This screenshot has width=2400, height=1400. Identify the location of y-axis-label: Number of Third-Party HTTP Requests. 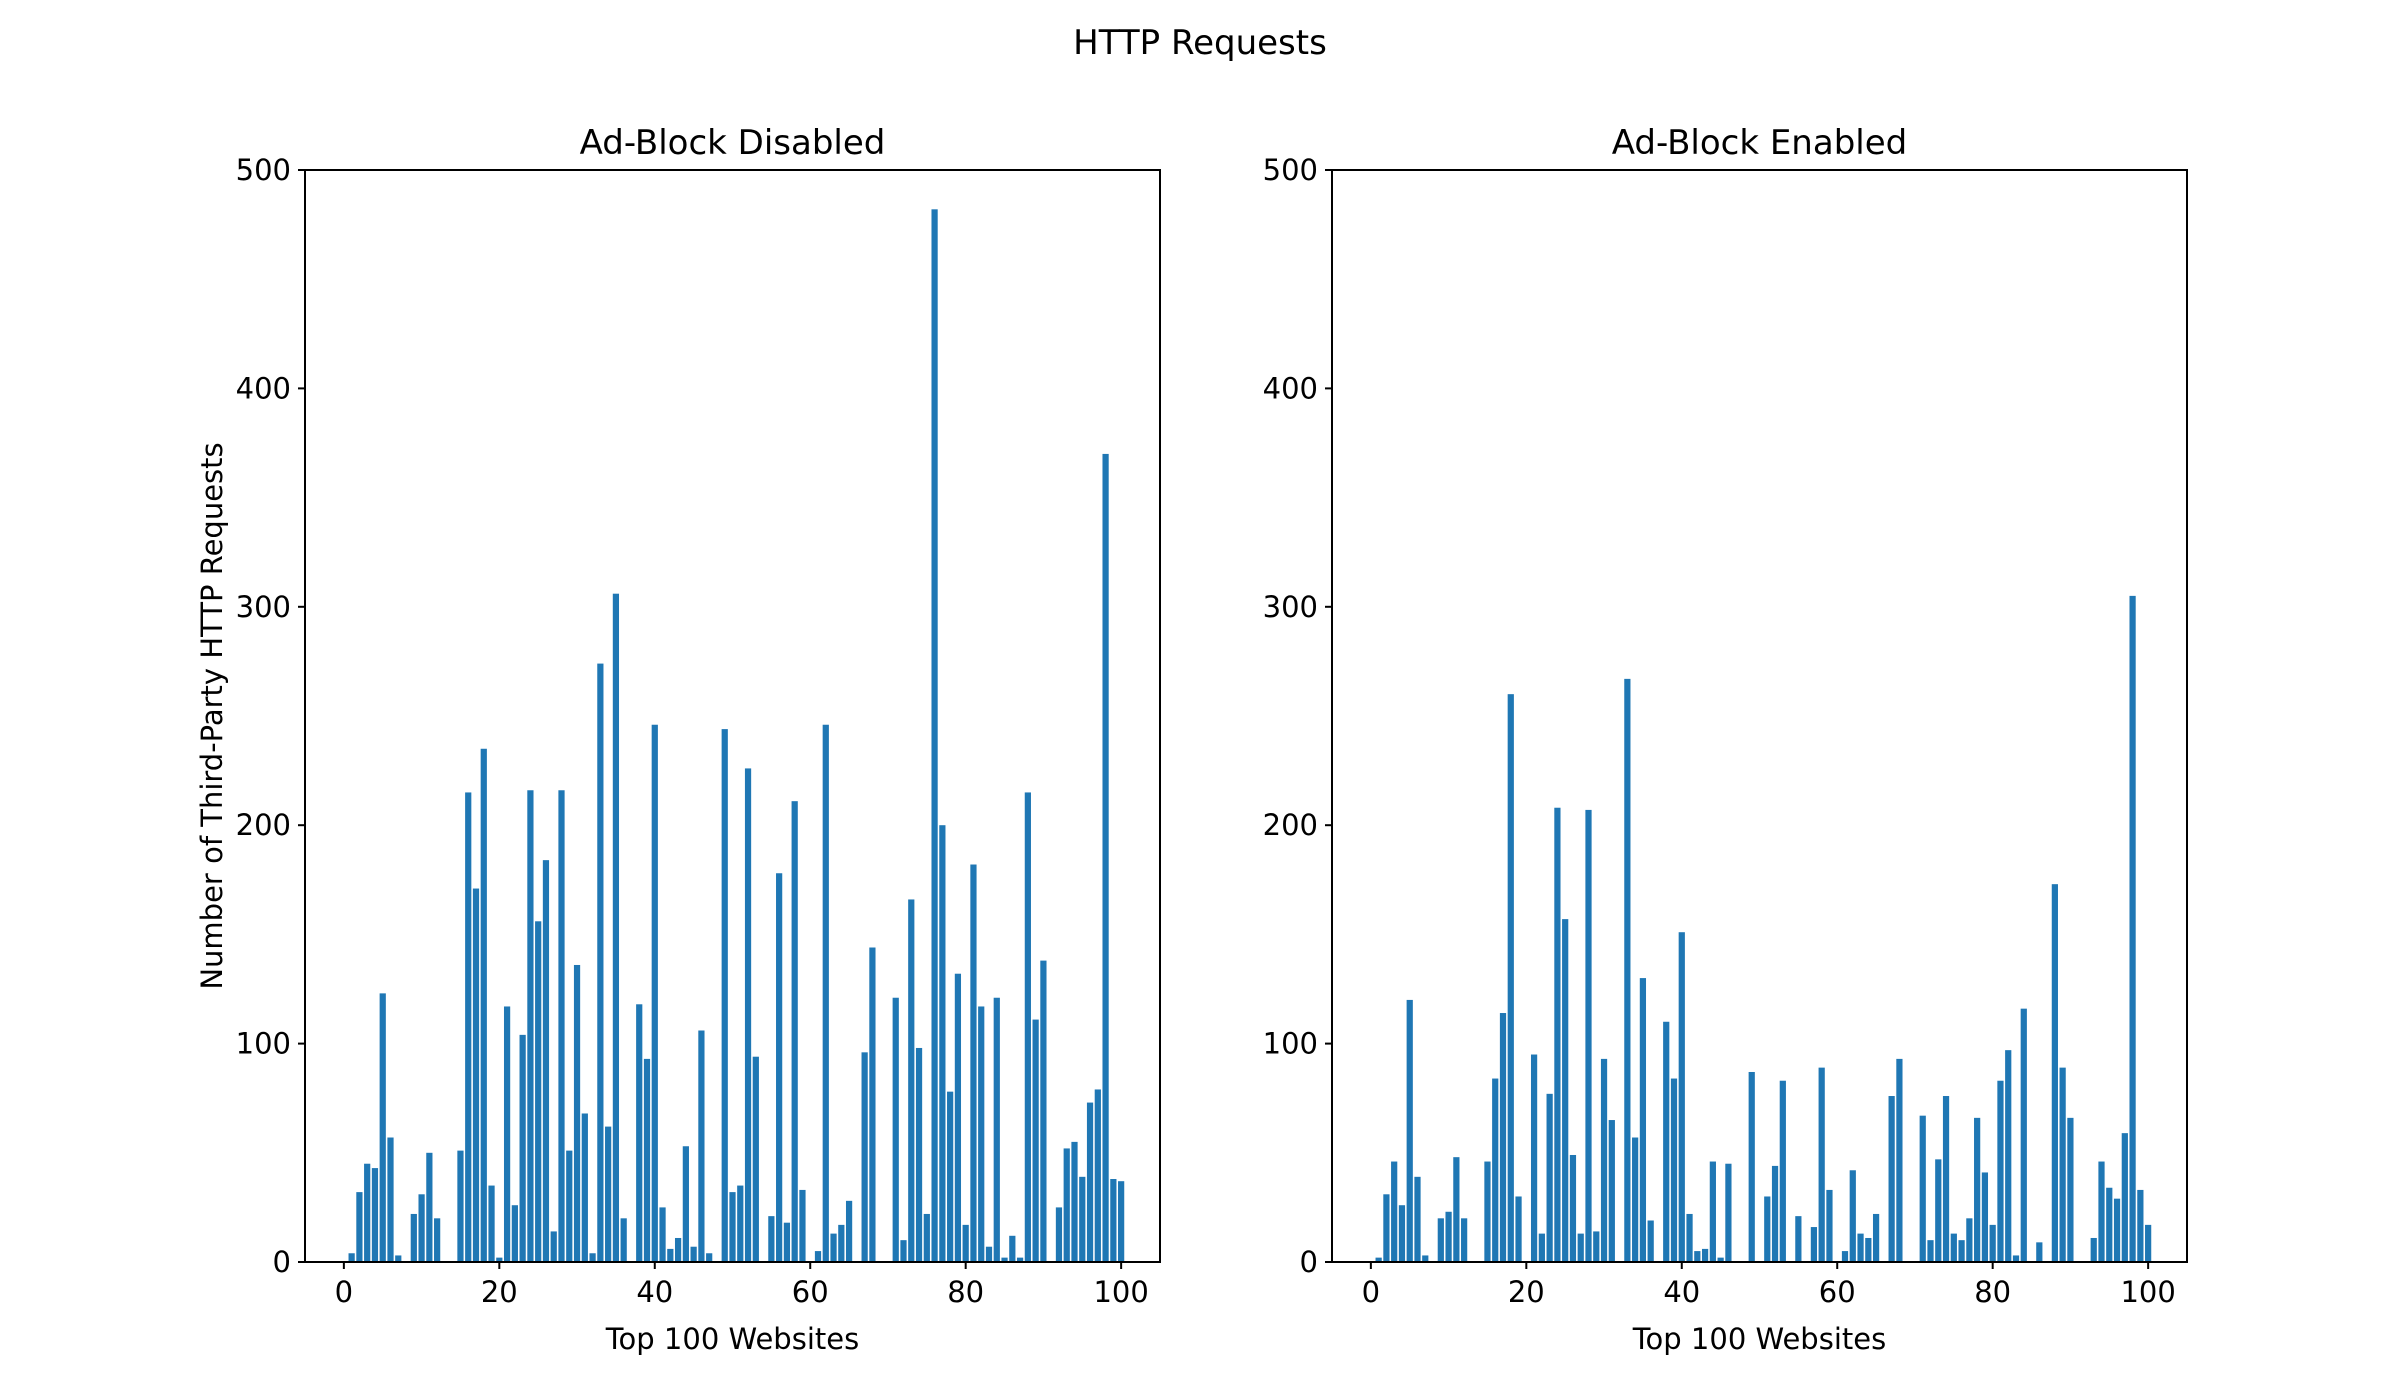
(212, 715).